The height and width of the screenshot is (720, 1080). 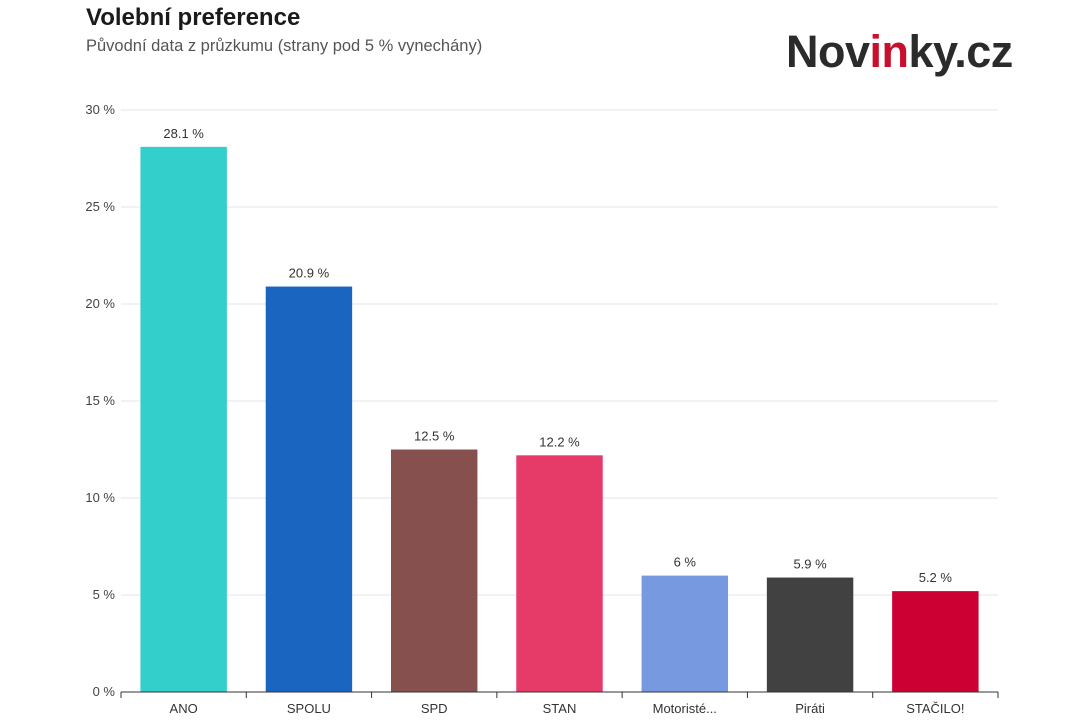 I want to click on data-label: 20.9 %, so click(x=309, y=273).